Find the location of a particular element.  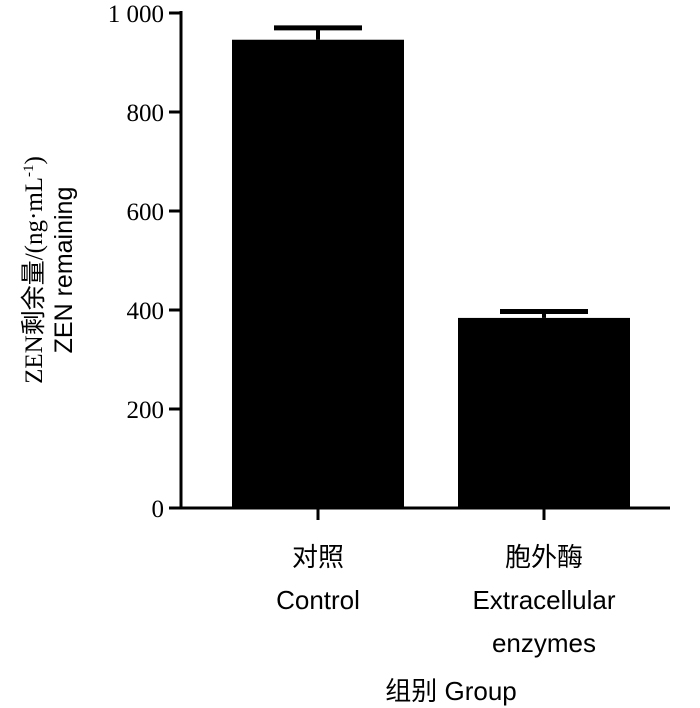

x-tick-label: enzymes is located at coordinates (544, 643).